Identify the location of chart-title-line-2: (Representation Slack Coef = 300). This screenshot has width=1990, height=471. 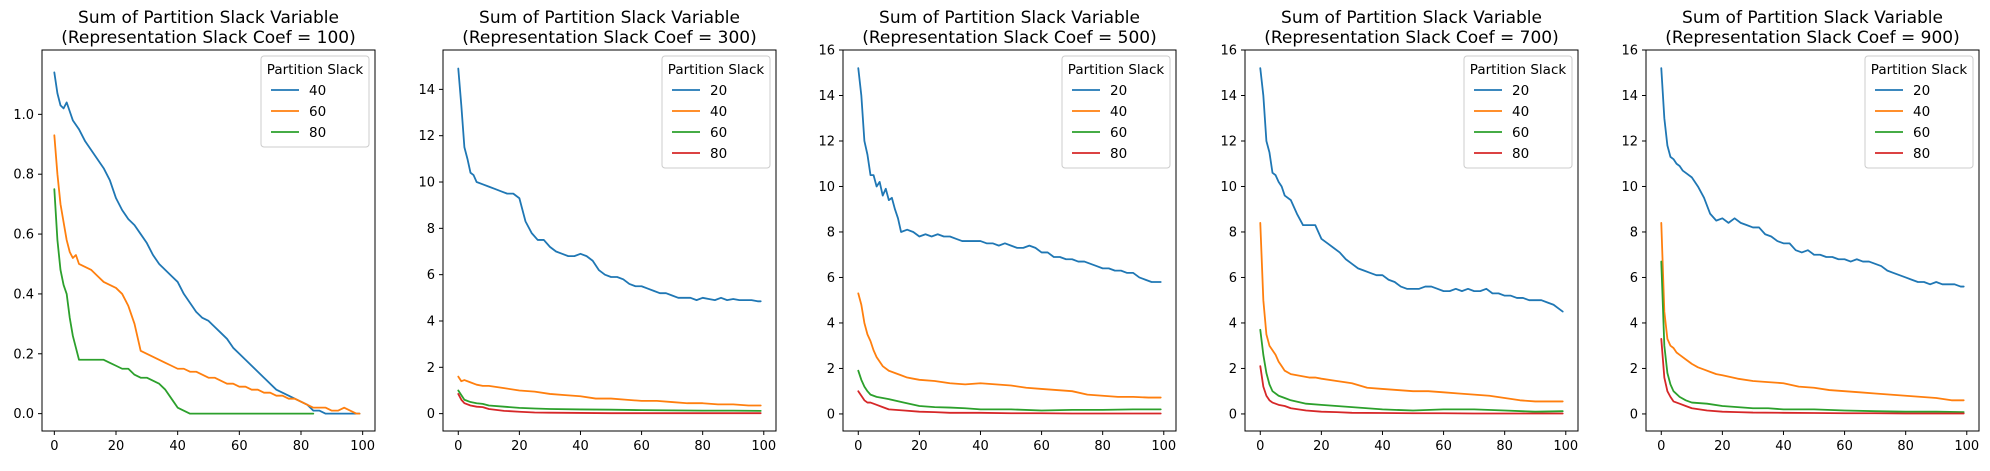
(609, 38).